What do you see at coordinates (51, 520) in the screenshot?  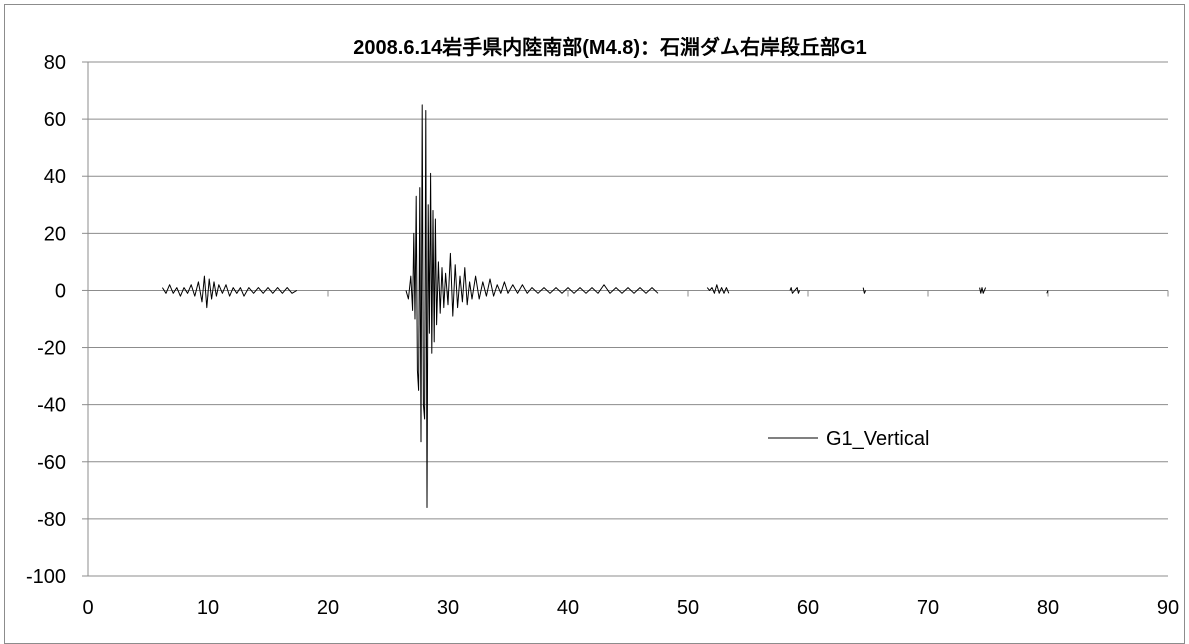 I see `y-tick-label: -80` at bounding box center [51, 520].